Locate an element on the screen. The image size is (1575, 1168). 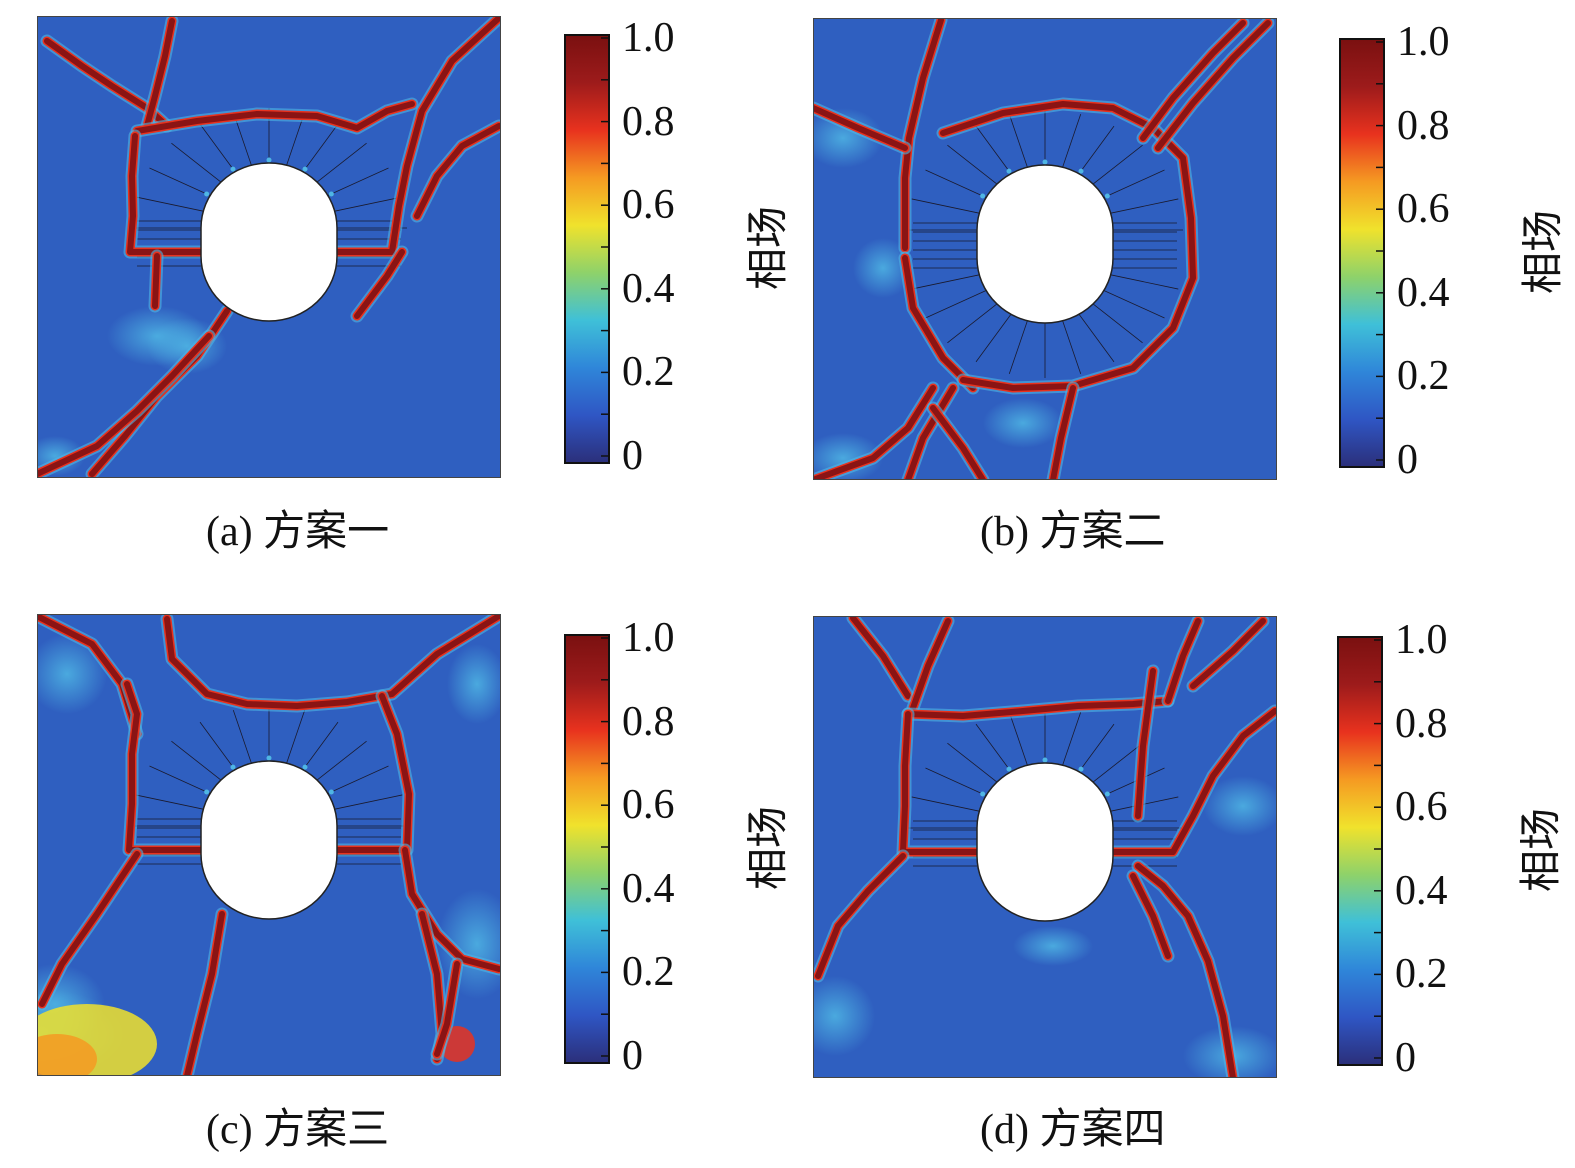
caption-a: (a) 方案一 is located at coordinates (297, 532).